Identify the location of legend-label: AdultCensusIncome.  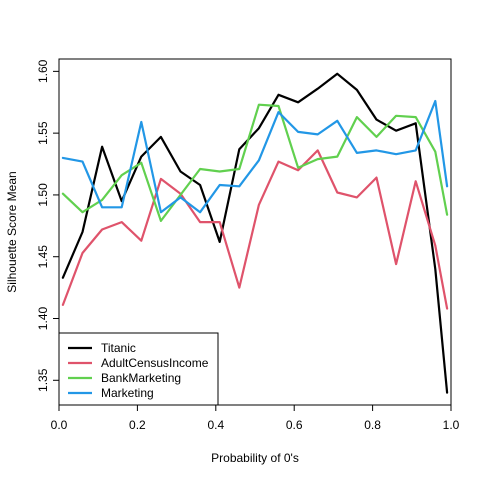
(155, 363).